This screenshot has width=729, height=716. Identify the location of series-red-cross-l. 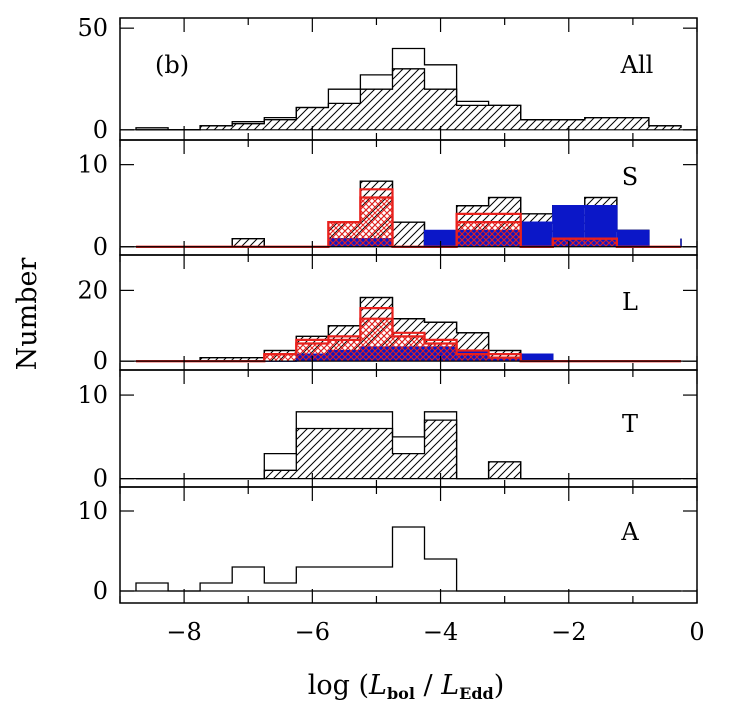
(408, 340).